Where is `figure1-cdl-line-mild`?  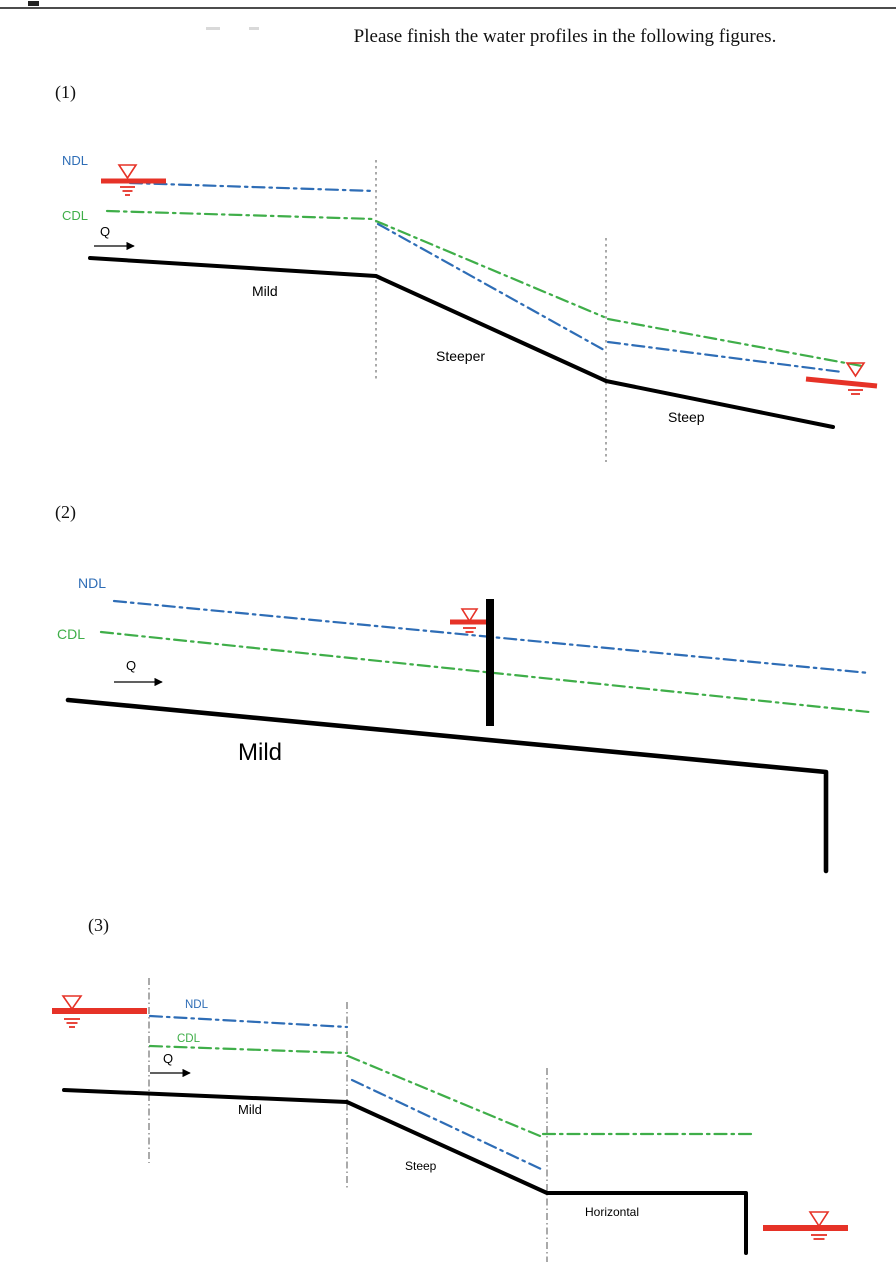
figure1-cdl-line-mild is located at coordinates (240, 215).